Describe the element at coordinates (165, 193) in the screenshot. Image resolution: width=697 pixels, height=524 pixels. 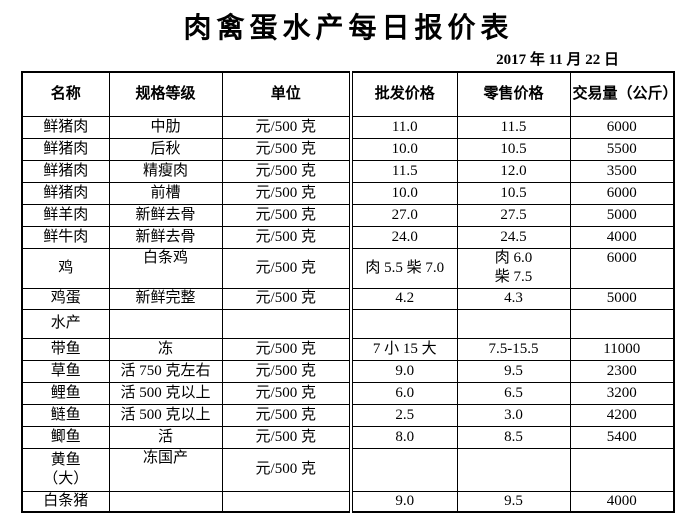
I see `table-cell: 前槽` at that location.